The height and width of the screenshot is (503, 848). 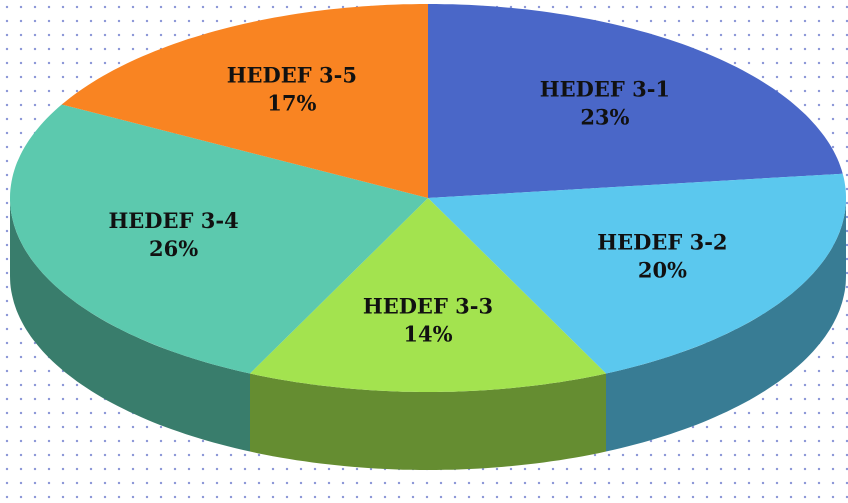 I want to click on slice-value-label: 14%, so click(x=427, y=334).